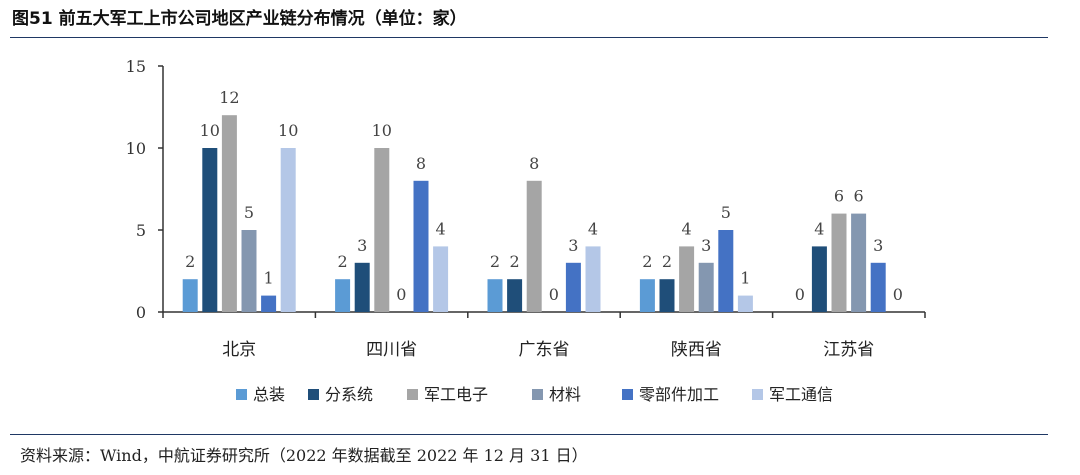  I want to click on legend-label: 零部件加工, so click(679, 394).